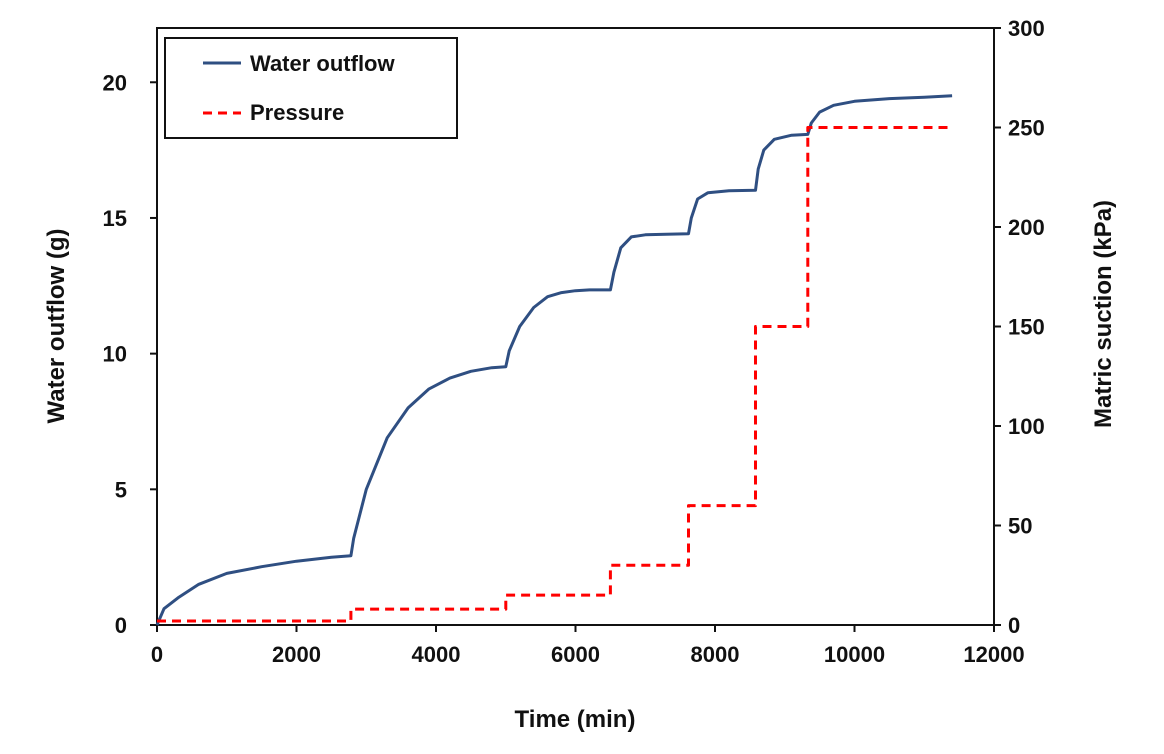 The height and width of the screenshot is (754, 1164). What do you see at coordinates (115, 82) in the screenshot?
I see `y-tick-label: 20` at bounding box center [115, 82].